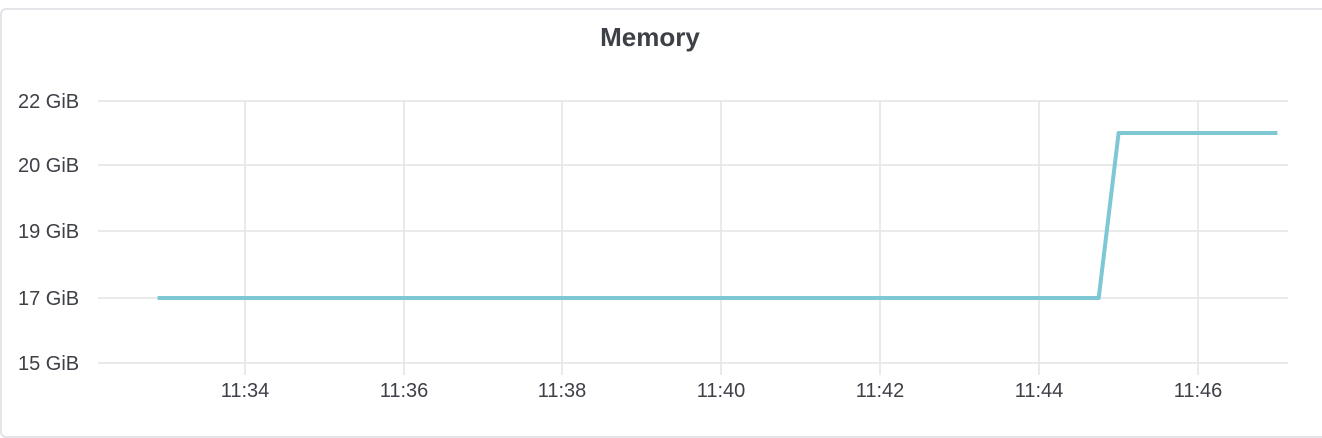  I want to click on x-axis-labels: 11:34 11:36 11:38 11:40 11:42 11:44 11:46, so click(722, 391).